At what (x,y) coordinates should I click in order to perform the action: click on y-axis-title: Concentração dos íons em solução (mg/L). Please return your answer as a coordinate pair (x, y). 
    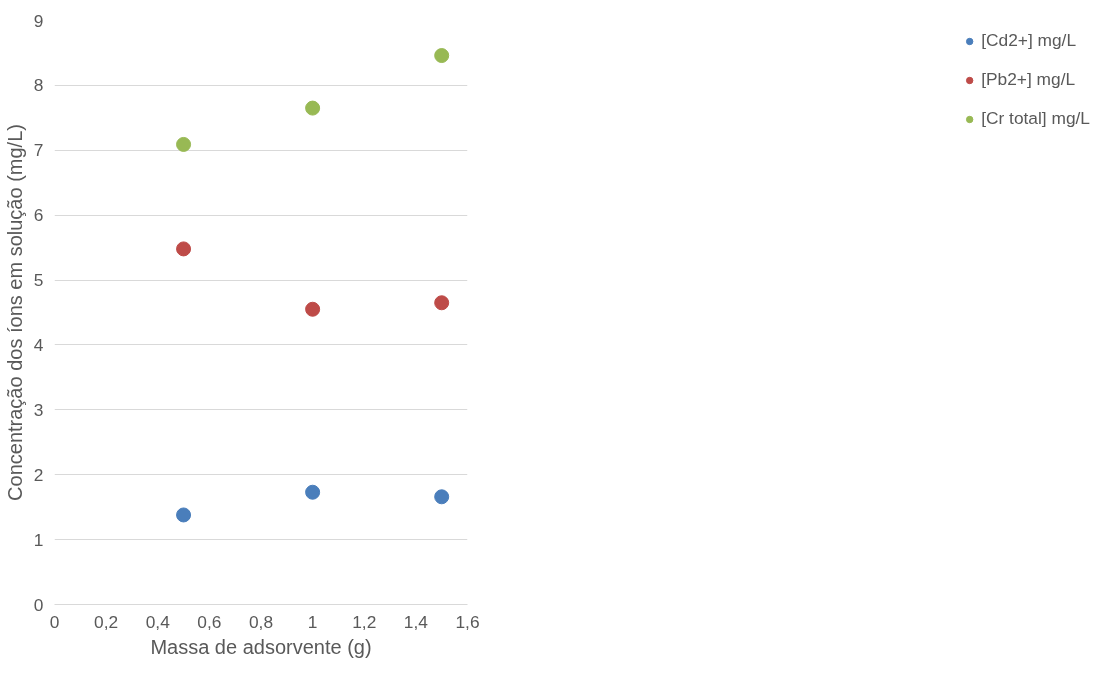
    Looking at the image, I should click on (14, 312).